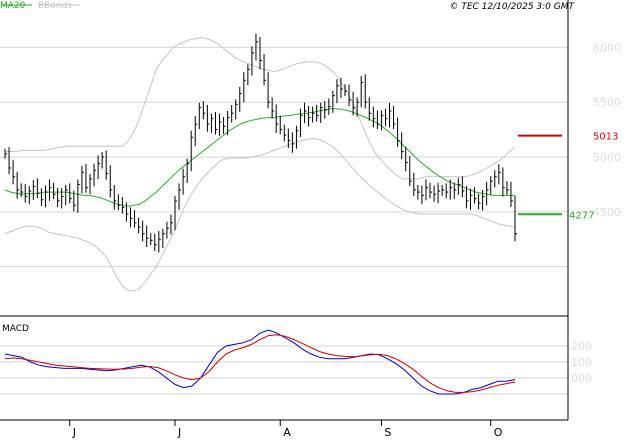 The image size is (627, 440). I want to click on bbands-legend-label: BBands, so click(55, 6).